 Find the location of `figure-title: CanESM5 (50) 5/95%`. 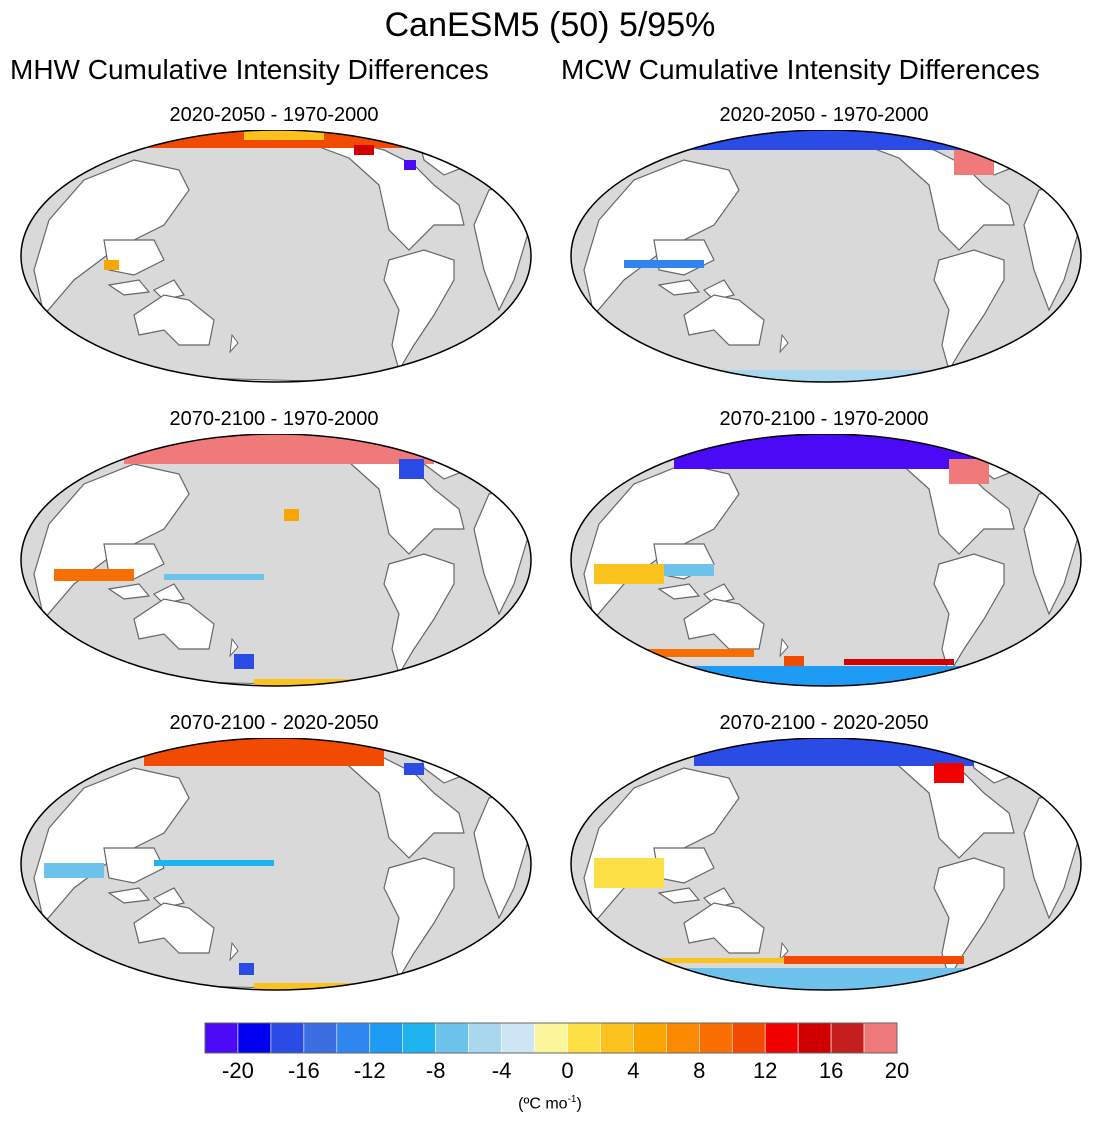

figure-title: CanESM5 (50) 5/95% is located at coordinates (550, 25).